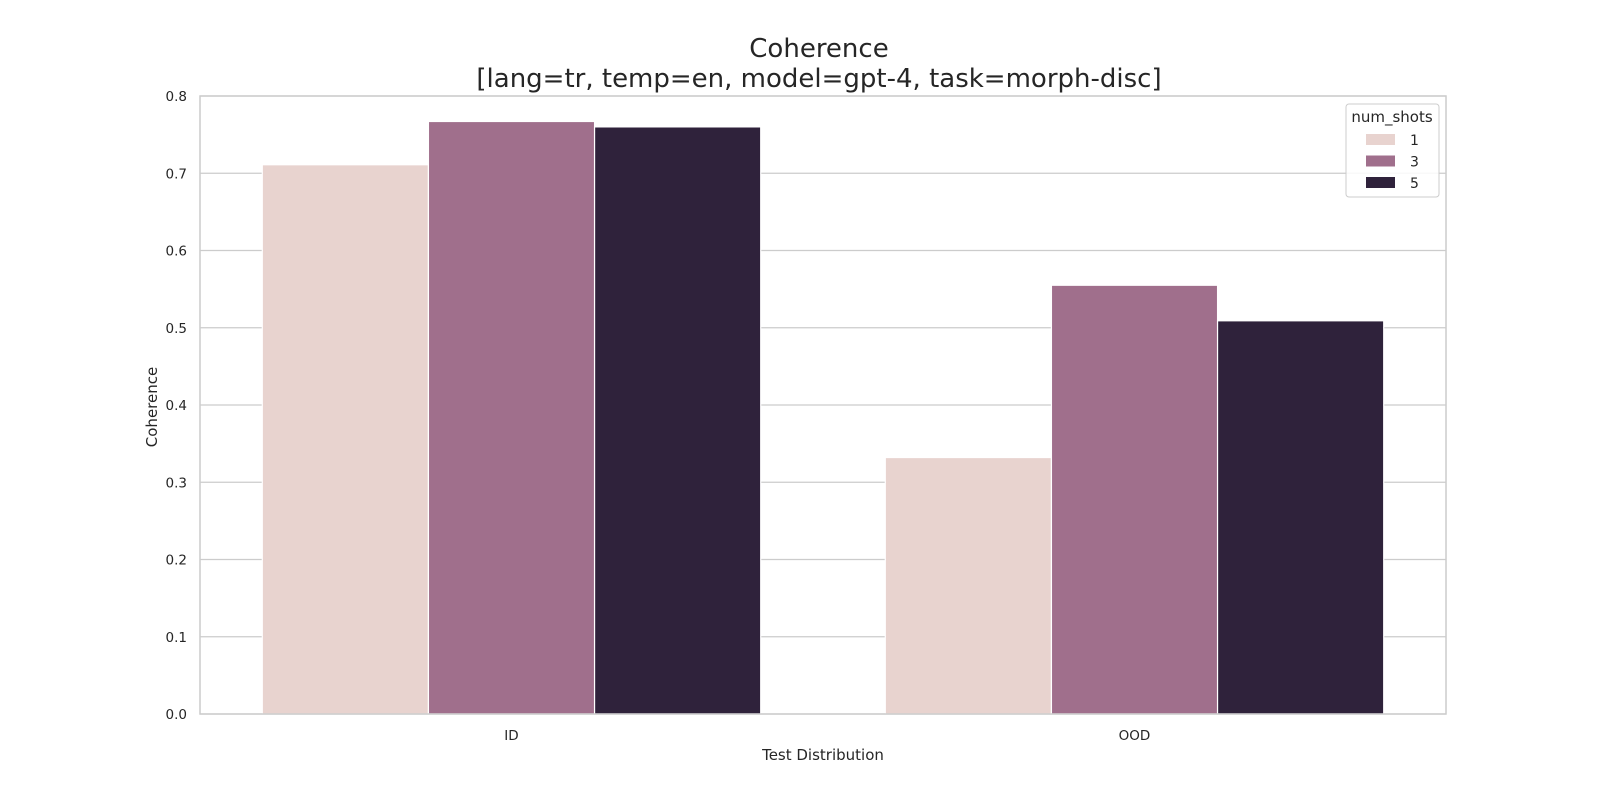  Describe the element at coordinates (827, 736) in the screenshot. I see `x-tick-labels: ID OOD` at that location.